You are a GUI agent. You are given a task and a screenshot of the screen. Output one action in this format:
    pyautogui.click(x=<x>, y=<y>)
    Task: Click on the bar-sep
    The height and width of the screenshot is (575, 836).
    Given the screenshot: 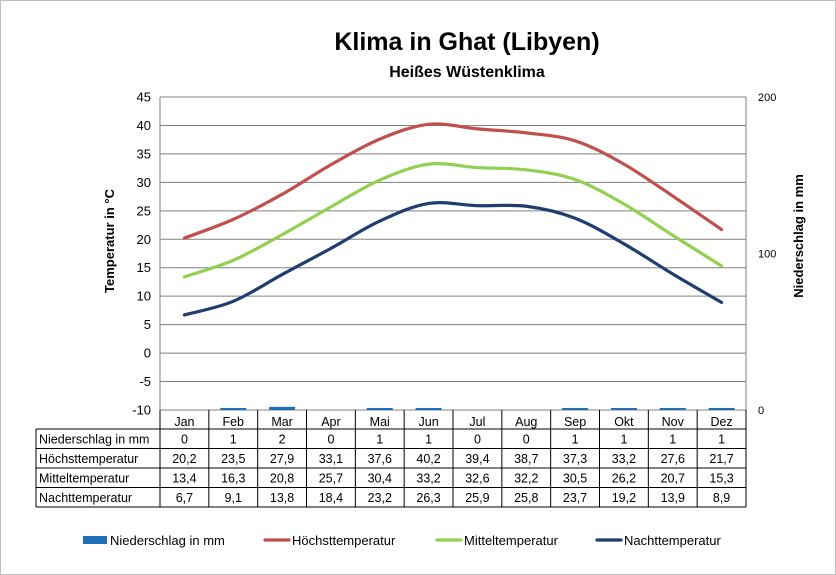 What is the action you would take?
    pyautogui.click(x=575, y=409)
    